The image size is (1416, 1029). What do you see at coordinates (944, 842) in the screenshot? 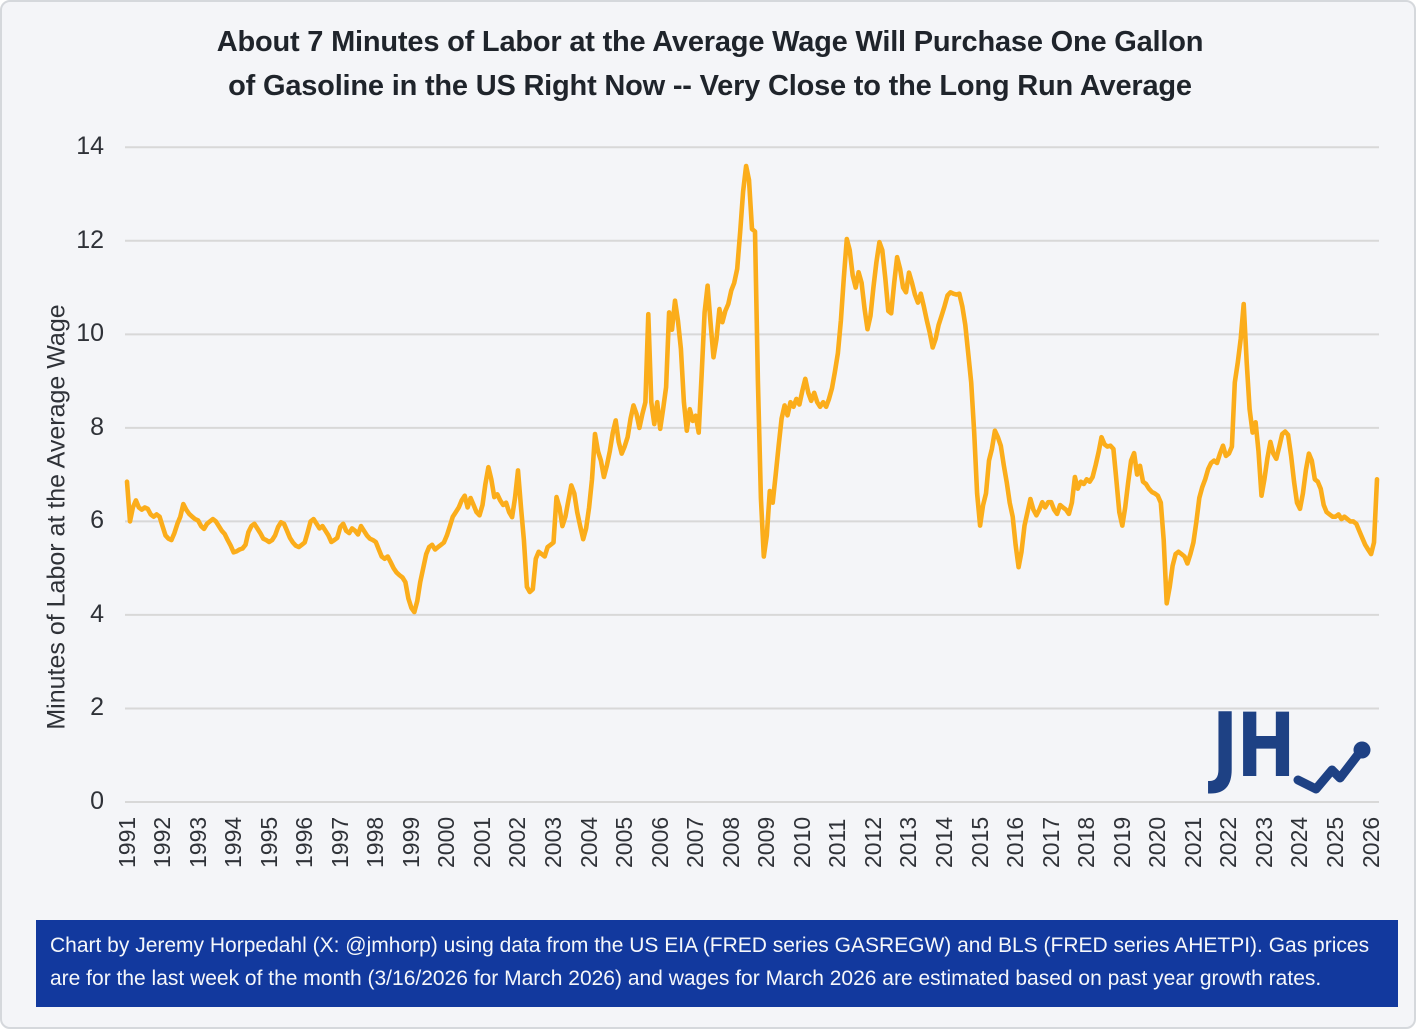
I see `x-tick-label-2014: 2014` at bounding box center [944, 842].